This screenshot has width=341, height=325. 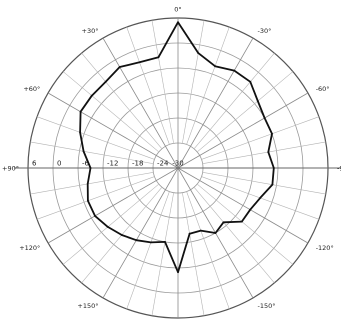 I want to click on radial-tick-label: -12, so click(x=112, y=164).